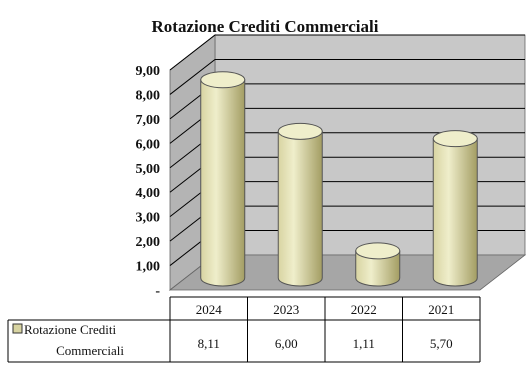  I want to click on y-tick-label: 3,00, so click(148, 218).